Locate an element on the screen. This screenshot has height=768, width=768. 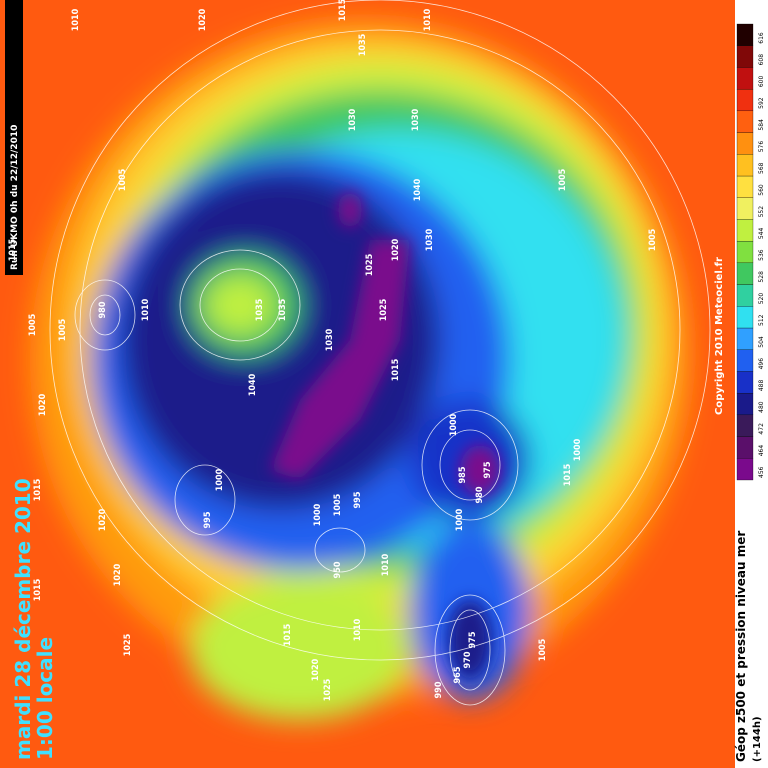
legend-label: 544 is located at coordinates (761, 234).